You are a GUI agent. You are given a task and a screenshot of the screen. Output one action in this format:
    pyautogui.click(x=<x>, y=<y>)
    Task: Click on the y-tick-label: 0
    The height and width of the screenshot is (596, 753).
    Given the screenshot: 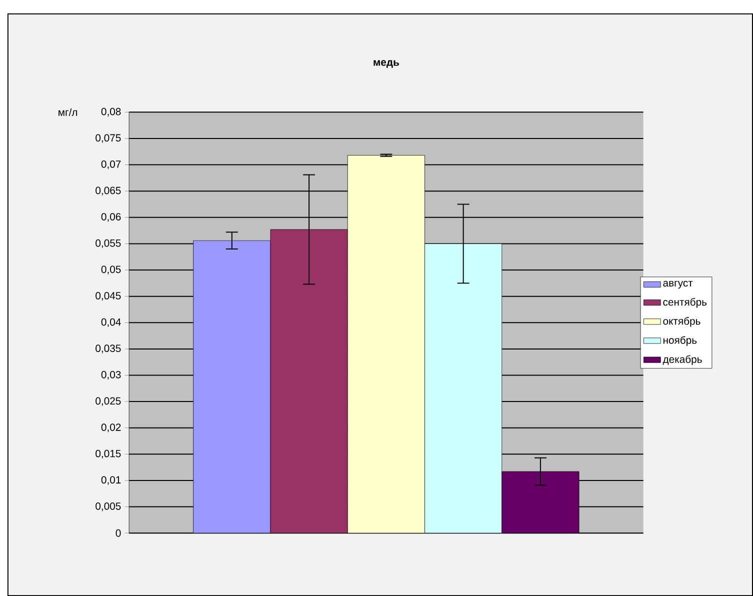 What is the action you would take?
    pyautogui.click(x=118, y=533)
    